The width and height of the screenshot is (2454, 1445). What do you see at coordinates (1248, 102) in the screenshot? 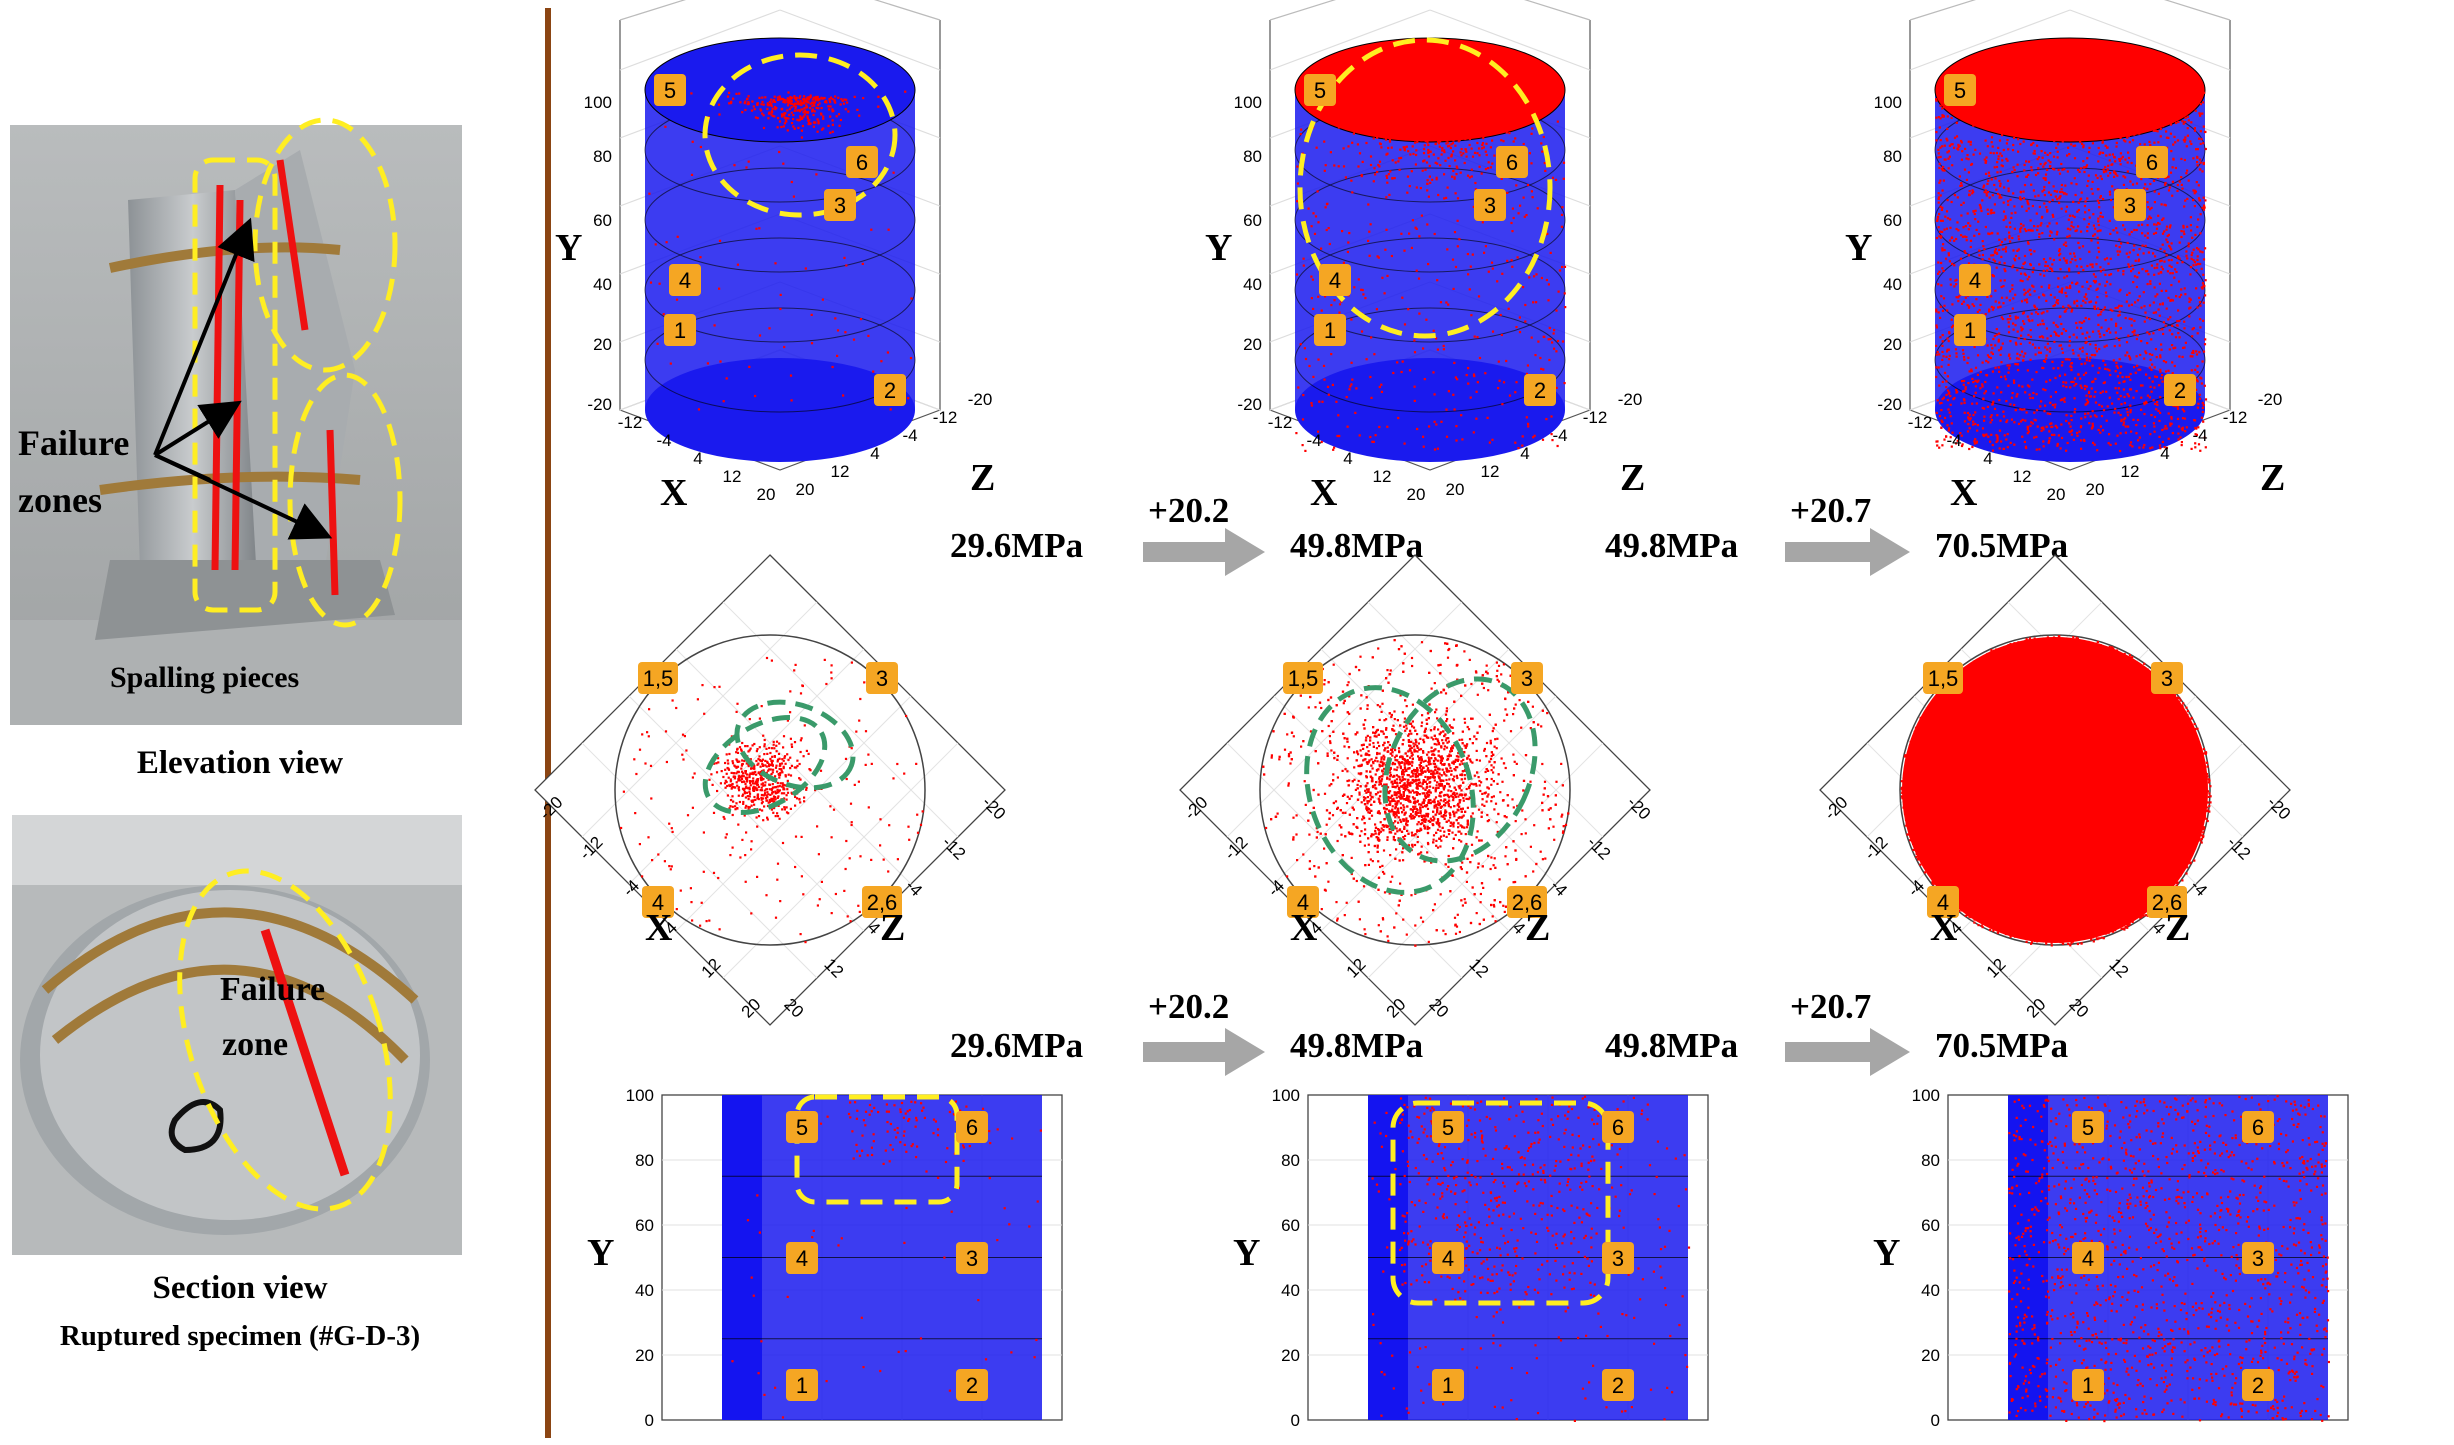
I see `y-tick-2-5: 100` at bounding box center [1248, 102].